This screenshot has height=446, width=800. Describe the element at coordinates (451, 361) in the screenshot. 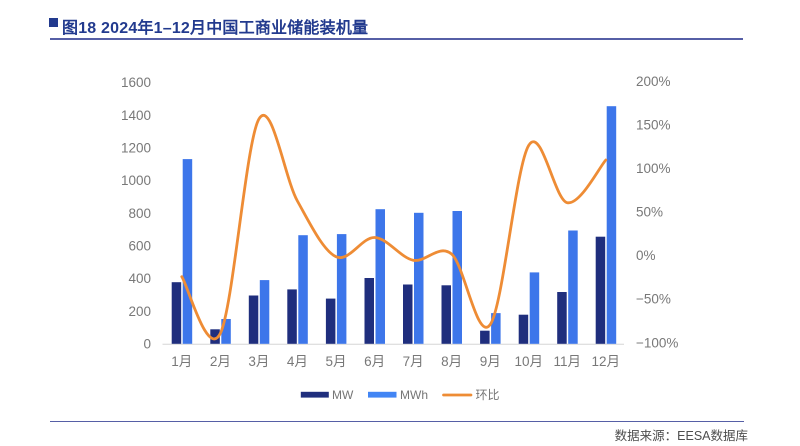

I see `svg-text: 8月` at that location.